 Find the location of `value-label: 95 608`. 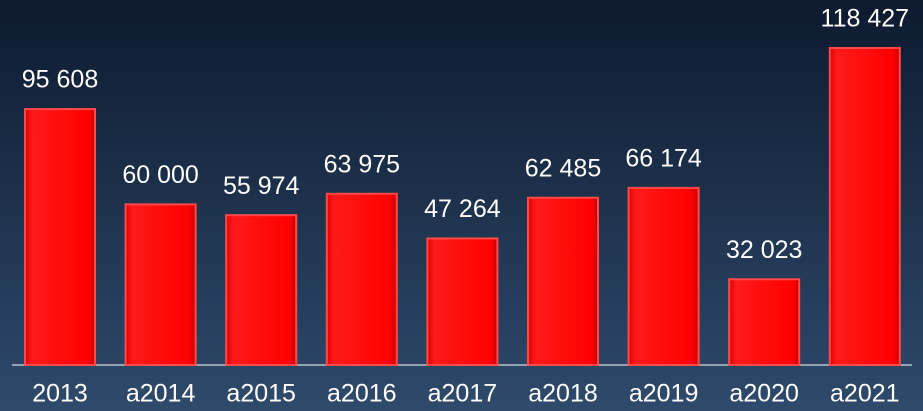

value-label: 95 608 is located at coordinates (60, 80).